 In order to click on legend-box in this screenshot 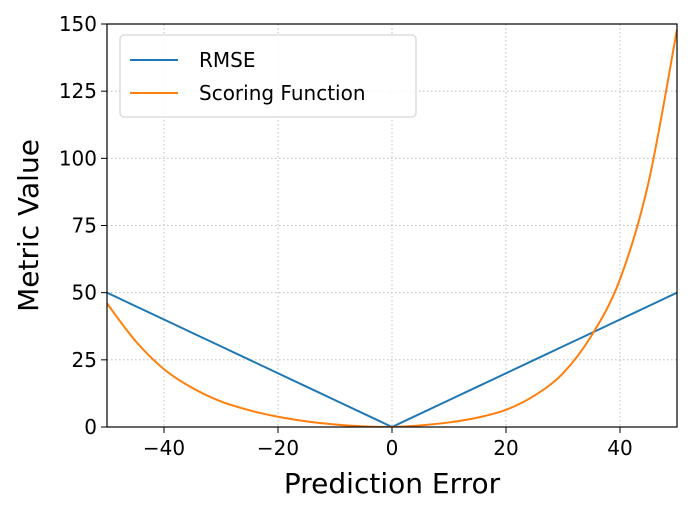, I will do `click(268, 76)`.